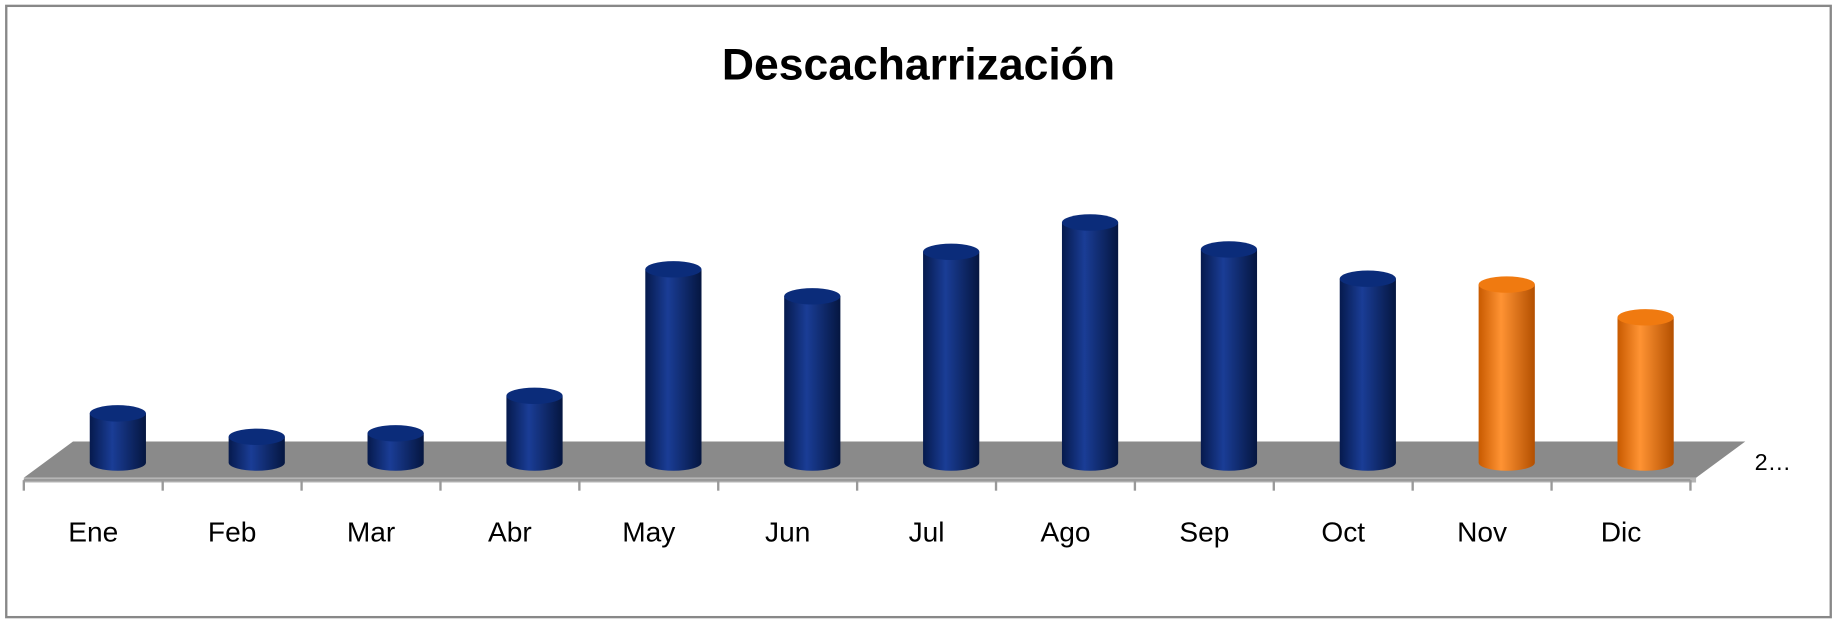  What do you see at coordinates (232, 531) in the screenshot?
I see `x-tick-label: Feb` at bounding box center [232, 531].